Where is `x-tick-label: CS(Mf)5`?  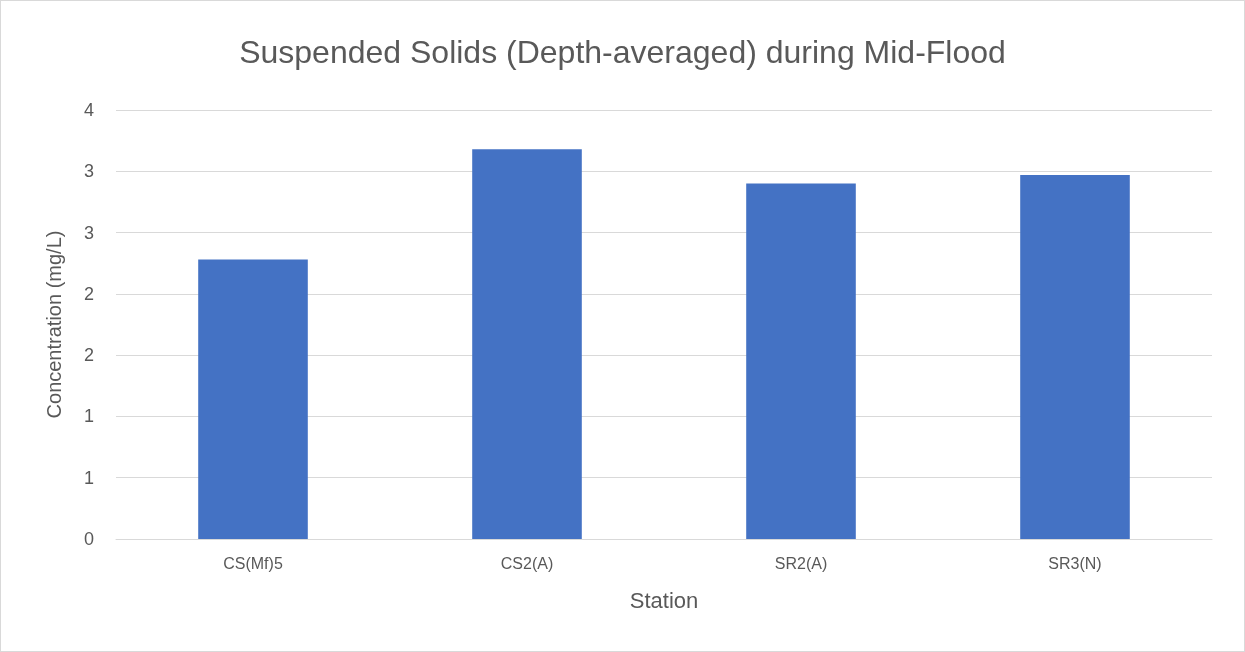
x-tick-label: CS(Mf)5 is located at coordinates (253, 563).